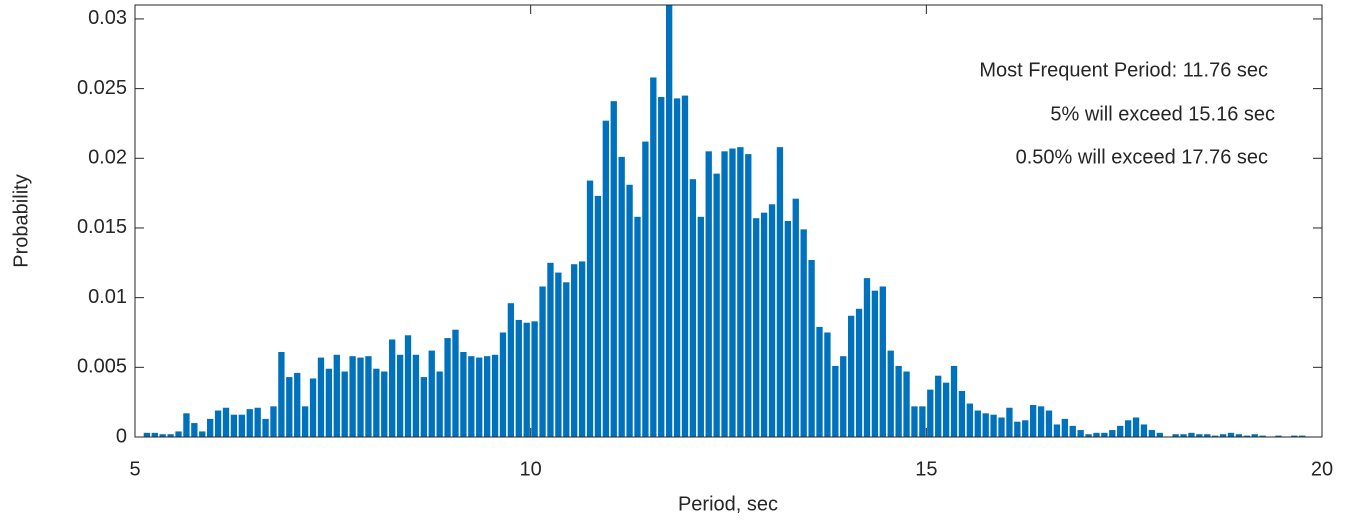 The image size is (1351, 530). Describe the element at coordinates (1162, 114) in the screenshot. I see `annotation: 5% will exceed 15.16 sec` at that location.